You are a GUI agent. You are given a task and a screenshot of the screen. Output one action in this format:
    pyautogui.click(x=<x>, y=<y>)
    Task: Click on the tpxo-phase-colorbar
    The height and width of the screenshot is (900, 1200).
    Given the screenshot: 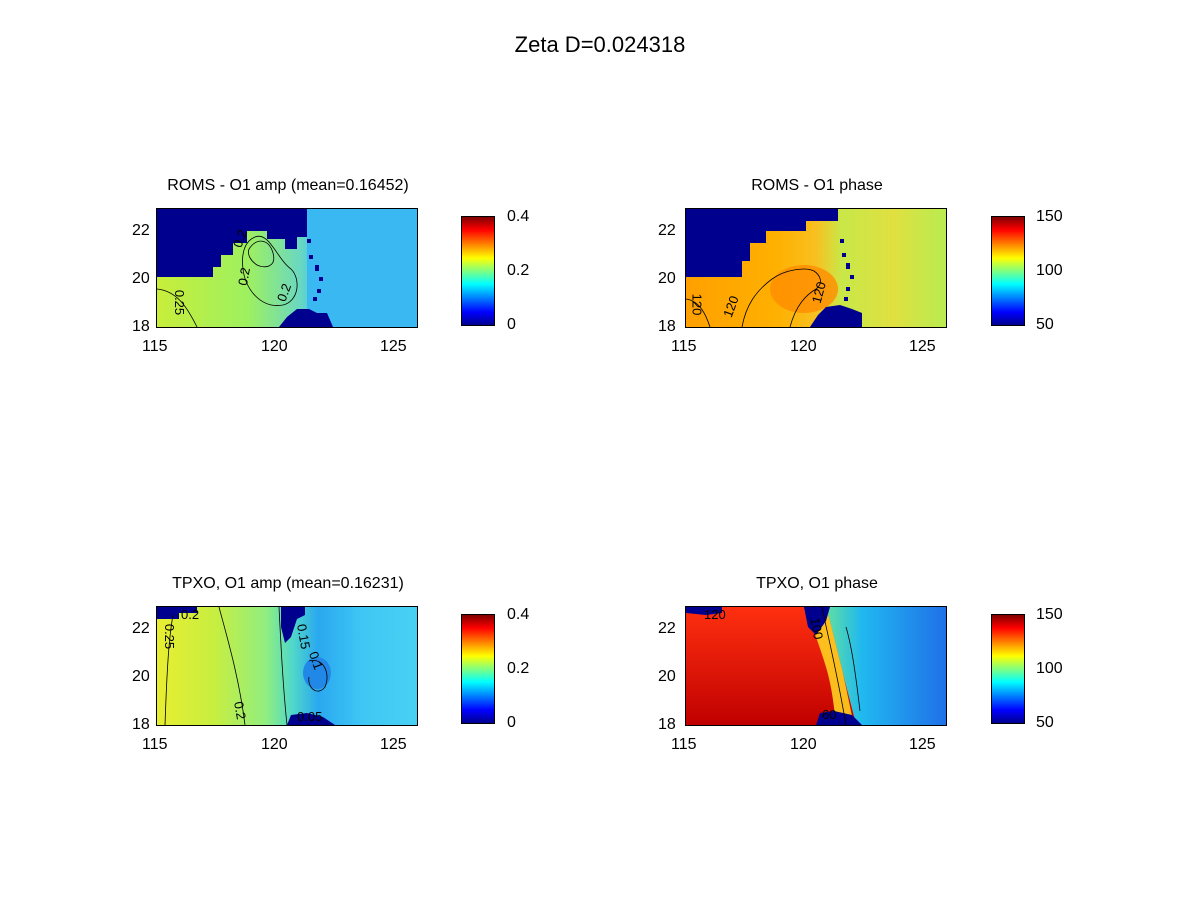 What is the action you would take?
    pyautogui.click(x=1008, y=669)
    